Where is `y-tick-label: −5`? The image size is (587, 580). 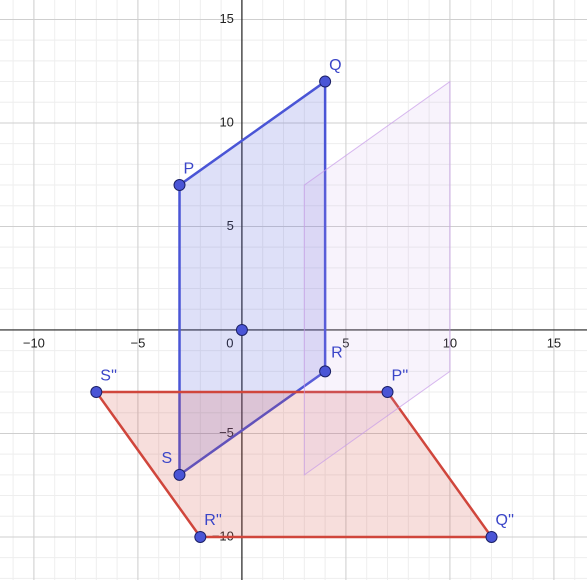
y-tick-label: −5 is located at coordinates (226, 432).